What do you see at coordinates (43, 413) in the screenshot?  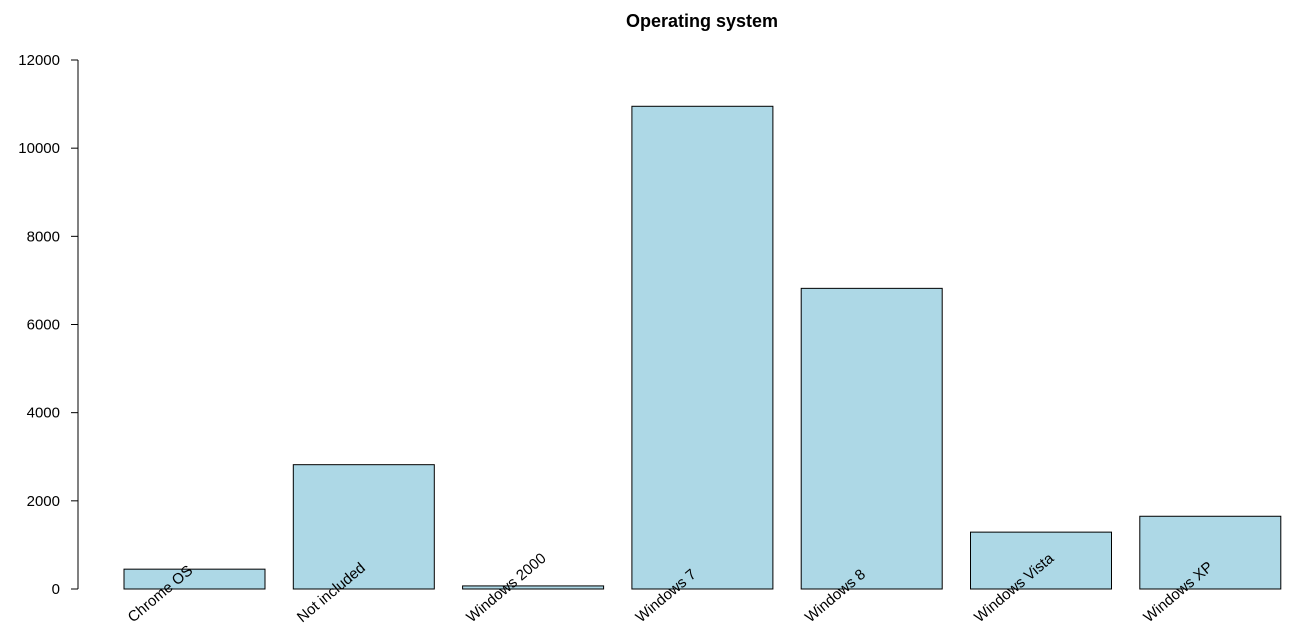 I see `y-tick-label: 4000` at bounding box center [43, 413].